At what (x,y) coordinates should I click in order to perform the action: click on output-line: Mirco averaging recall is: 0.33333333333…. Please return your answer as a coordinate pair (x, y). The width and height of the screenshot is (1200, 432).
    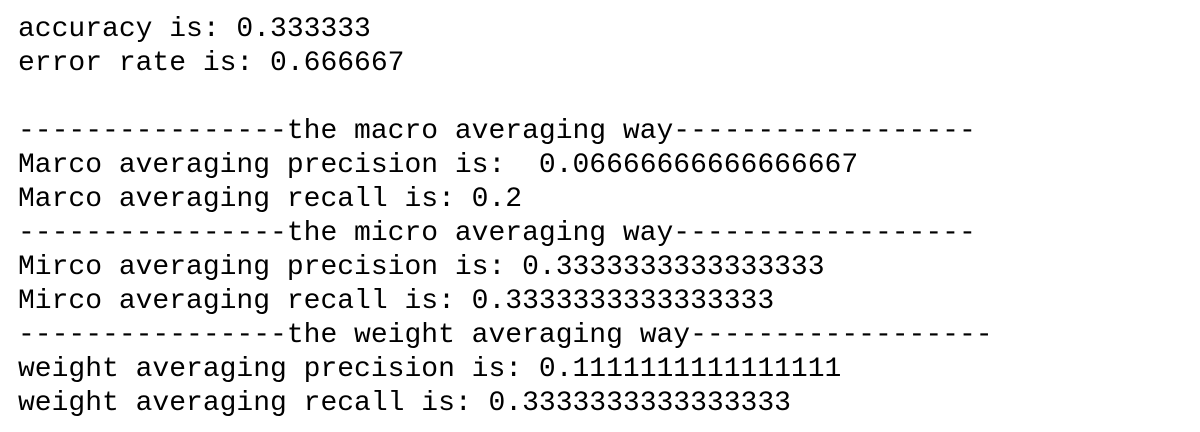
    Looking at the image, I should click on (396, 301).